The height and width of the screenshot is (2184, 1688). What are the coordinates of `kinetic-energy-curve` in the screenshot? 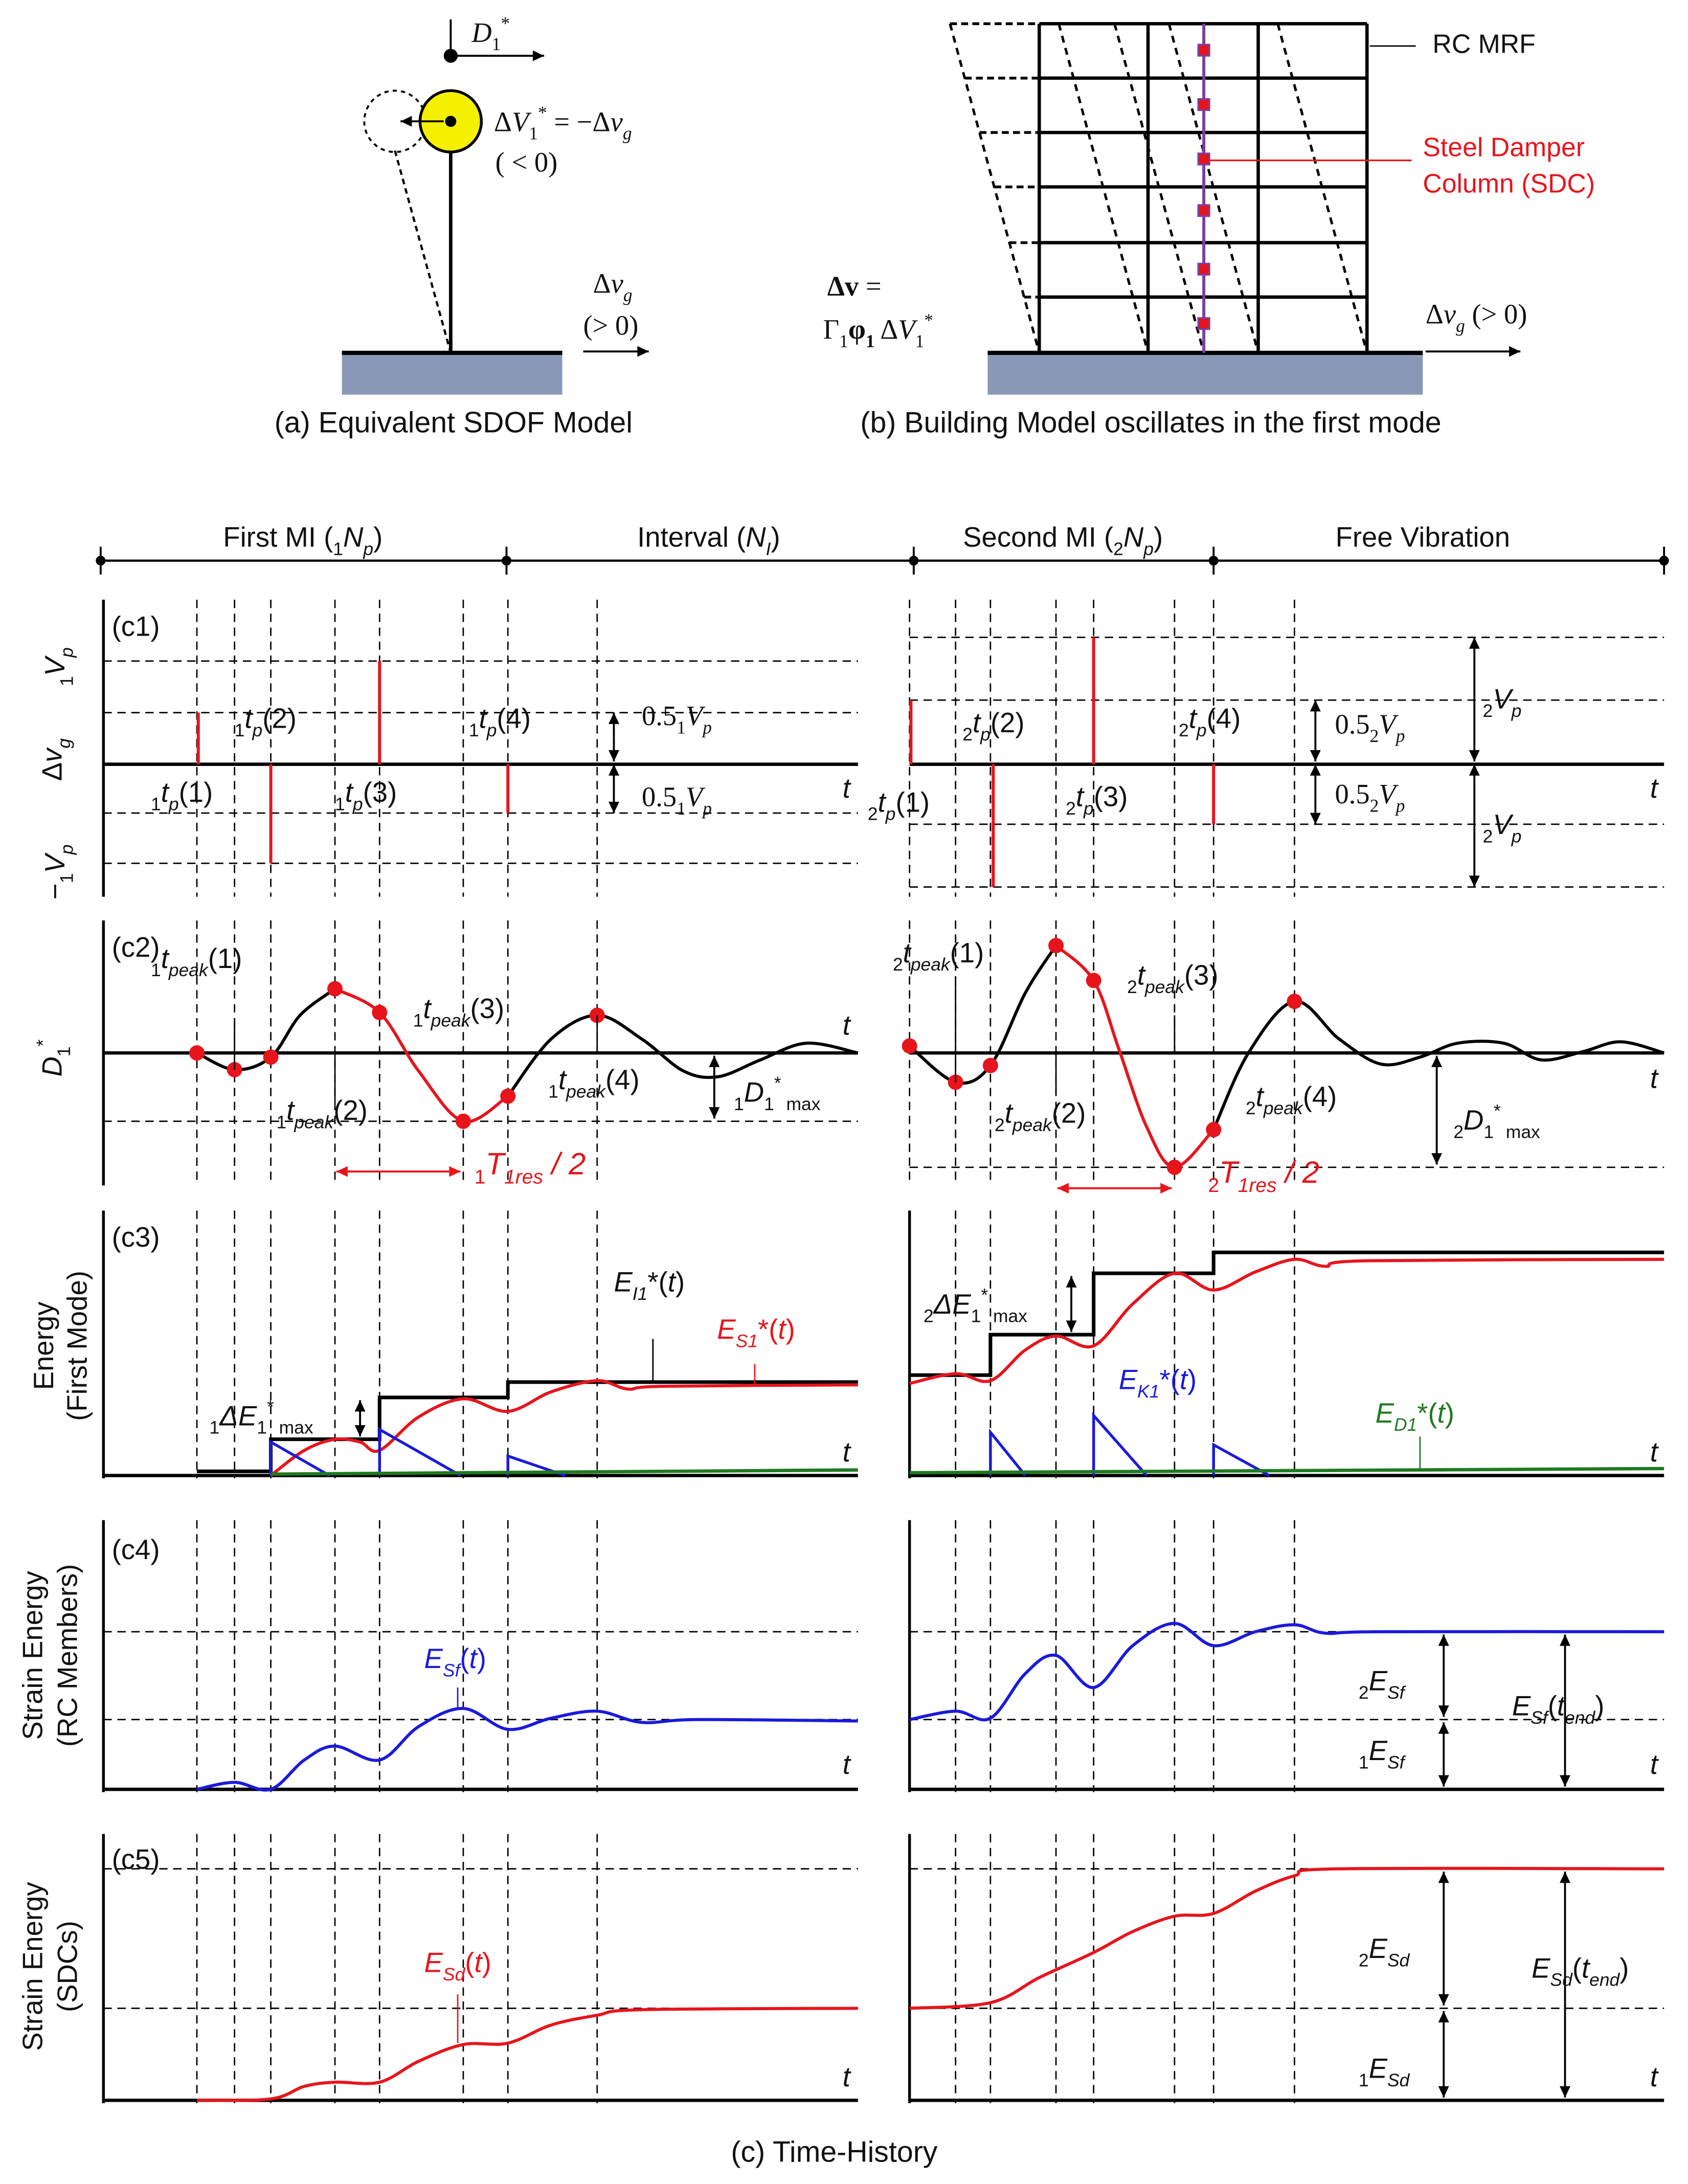 It's located at (299, 1458).